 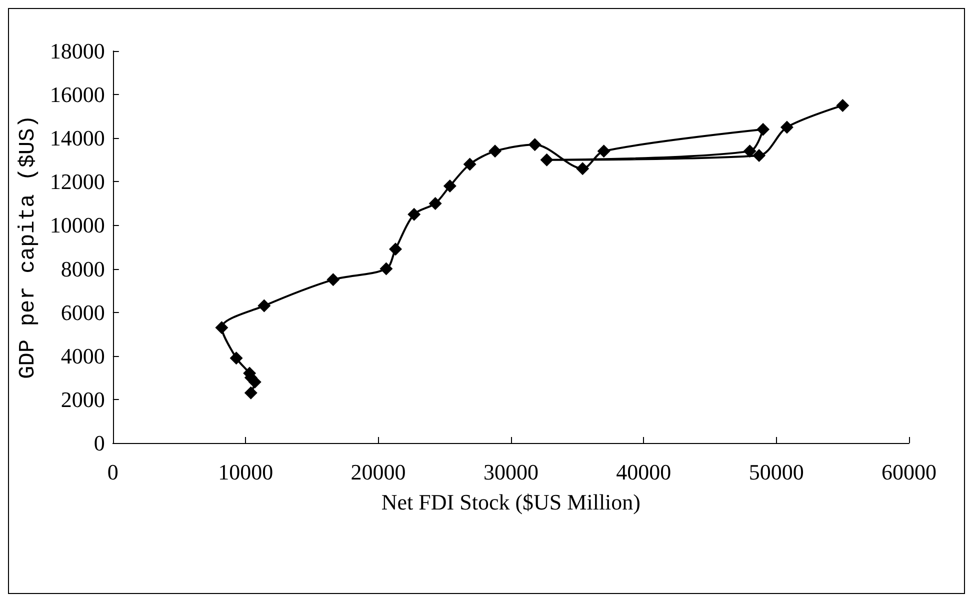 I want to click on y-tick-label: 2000, so click(x=82, y=399).